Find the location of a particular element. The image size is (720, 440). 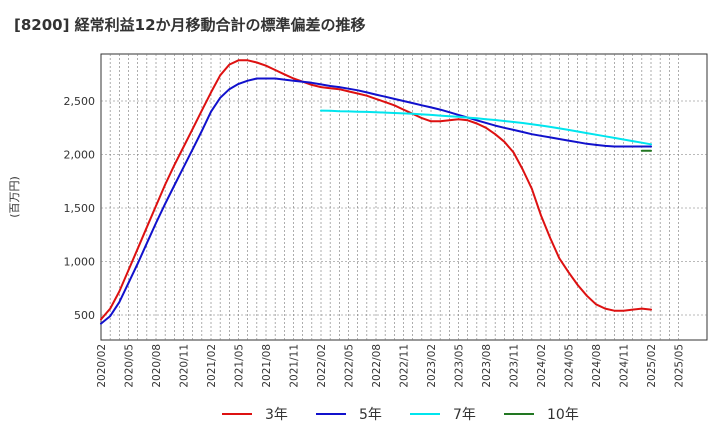

legend-label-5年: 5年 is located at coordinates (370, 415).